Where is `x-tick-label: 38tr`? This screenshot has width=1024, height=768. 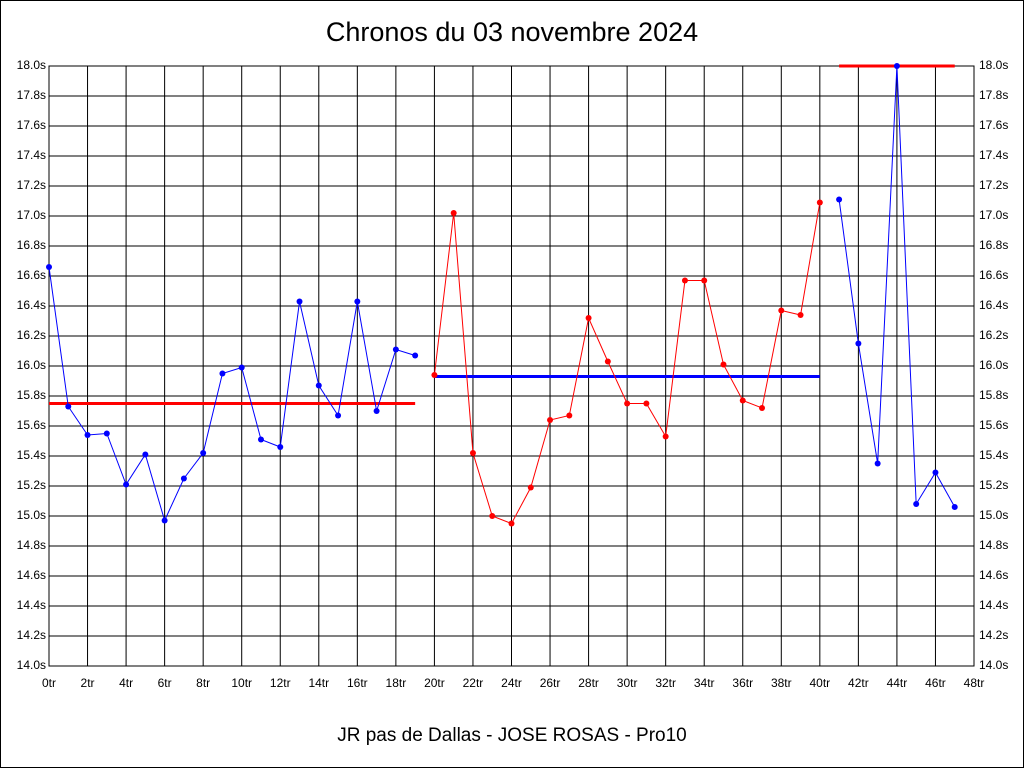 x-tick-label: 38tr is located at coordinates (781, 683).